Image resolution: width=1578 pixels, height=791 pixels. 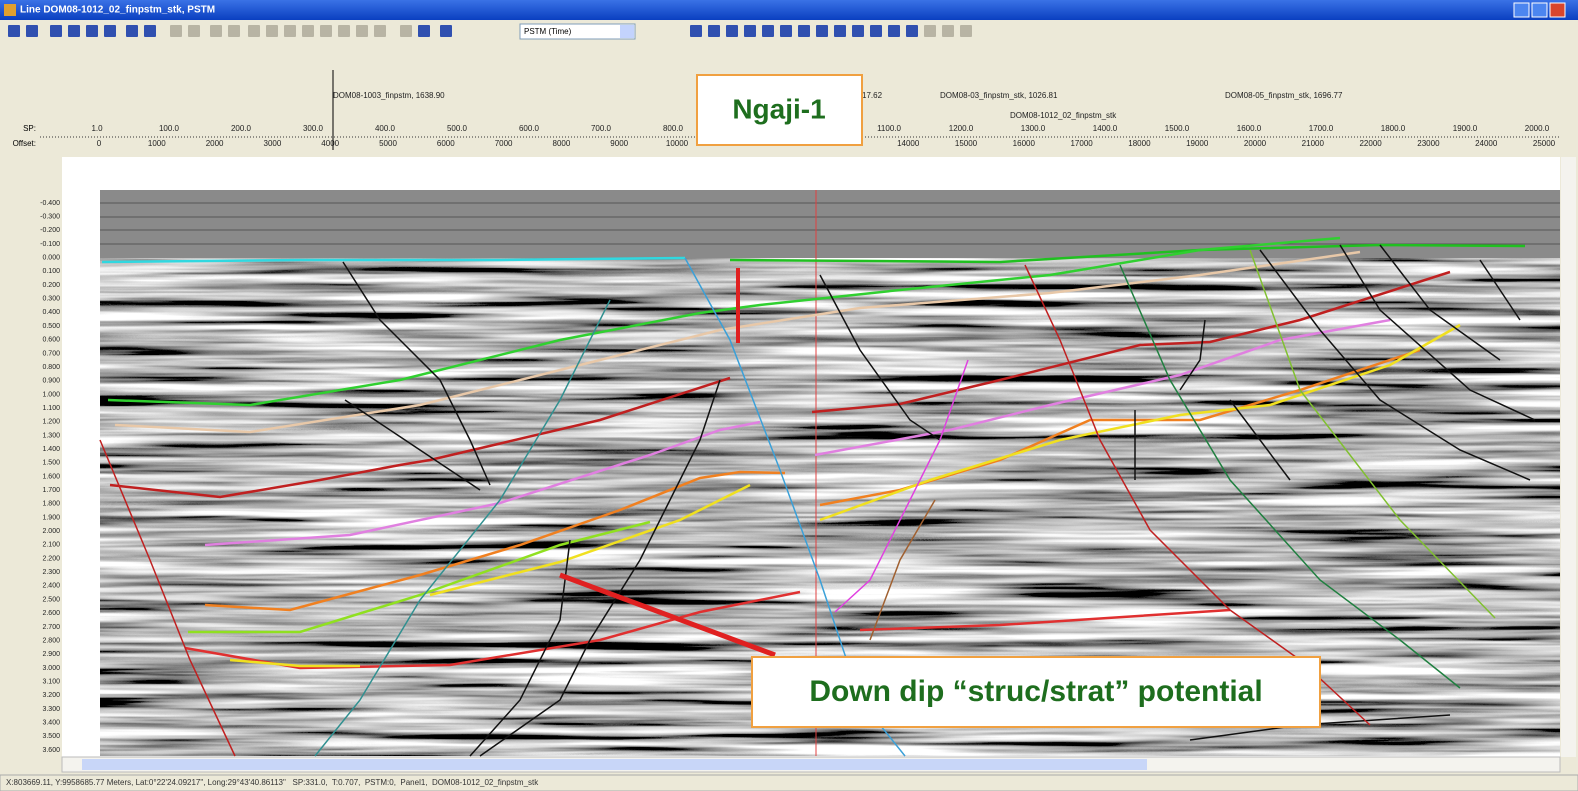 I want to click on tie-label: DOM08-1012_02_finpstm_stk, so click(x=1063, y=115).